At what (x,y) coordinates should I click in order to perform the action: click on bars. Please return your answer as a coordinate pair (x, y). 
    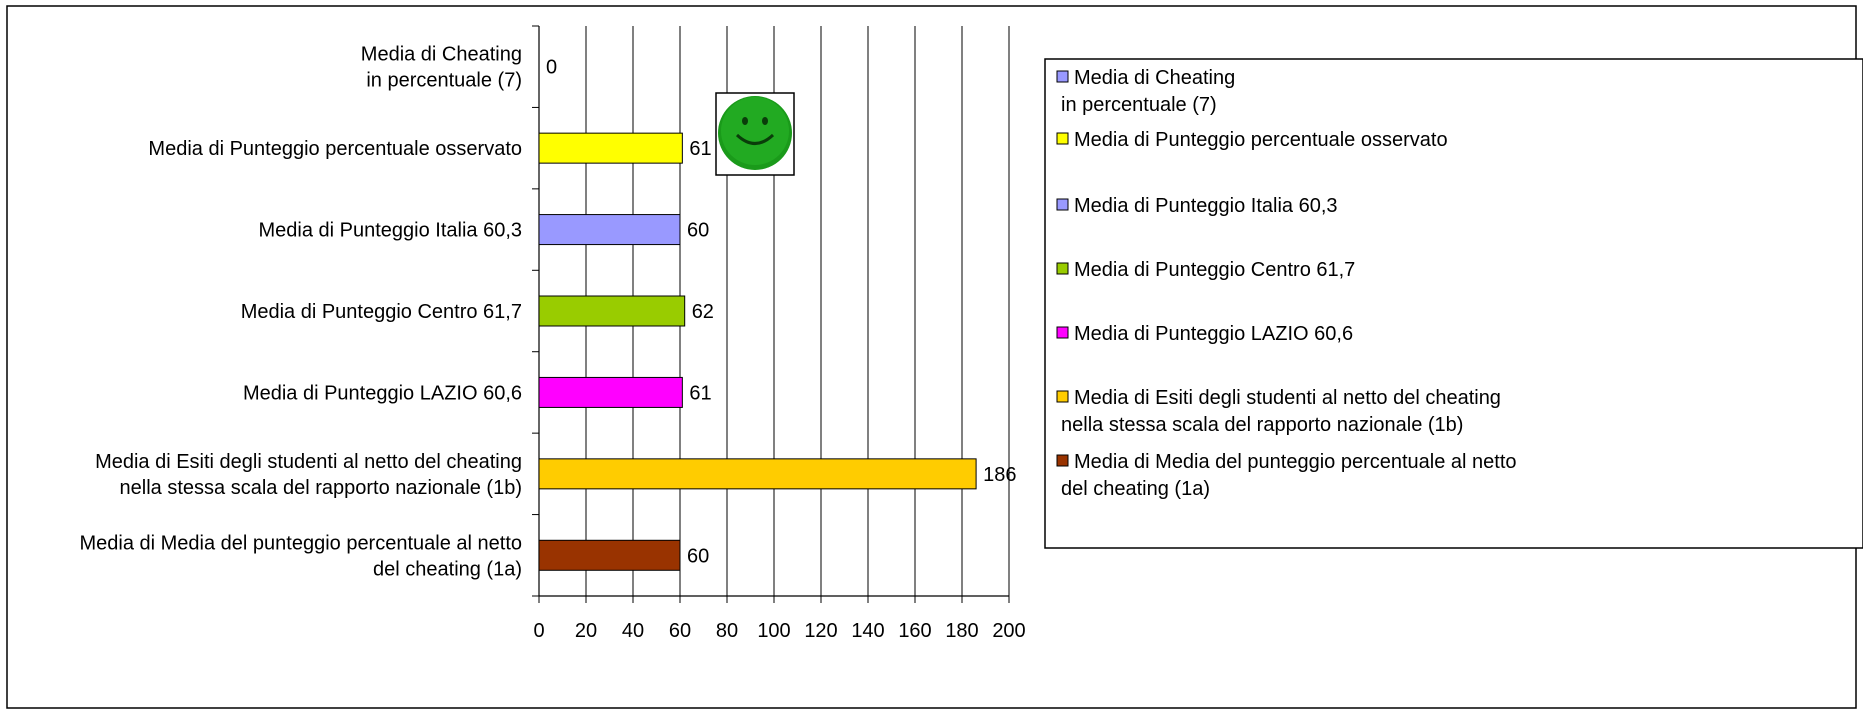
    Looking at the image, I should click on (757, 351).